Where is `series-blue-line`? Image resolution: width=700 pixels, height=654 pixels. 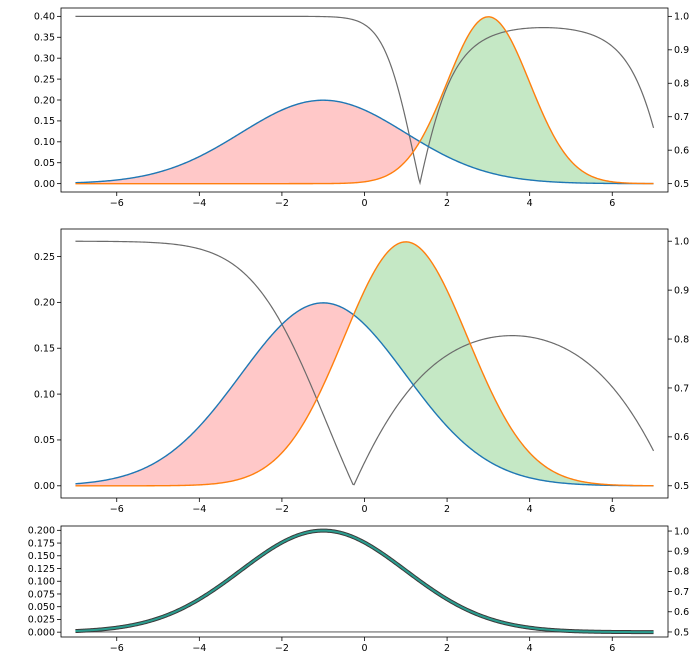 series-blue-line is located at coordinates (364, 142).